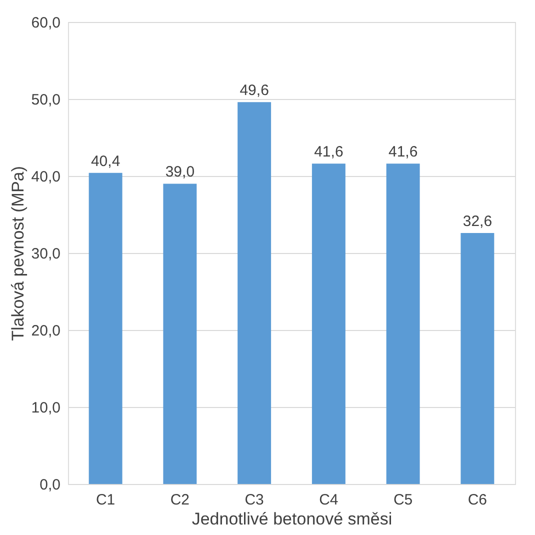  Describe the element at coordinates (180, 500) in the screenshot. I see `x-tick-label: C2` at that location.